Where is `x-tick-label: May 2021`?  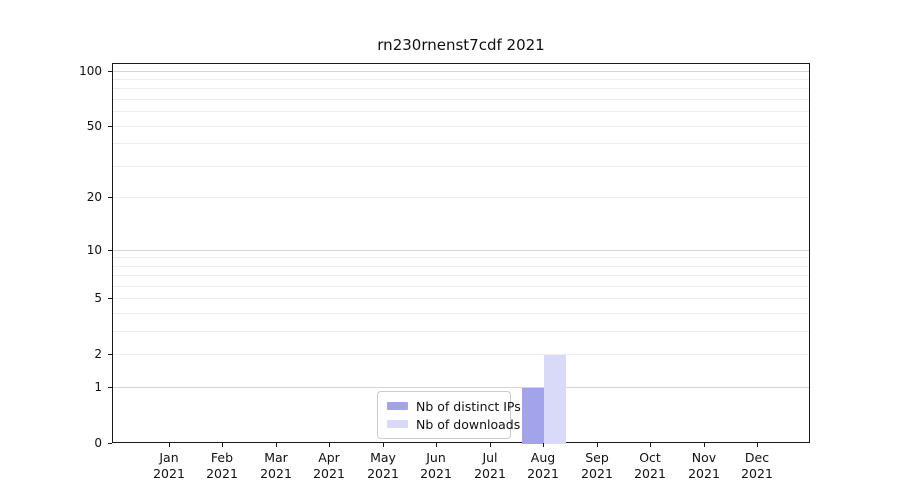
x-tick-label: May 2021 is located at coordinates (383, 465).